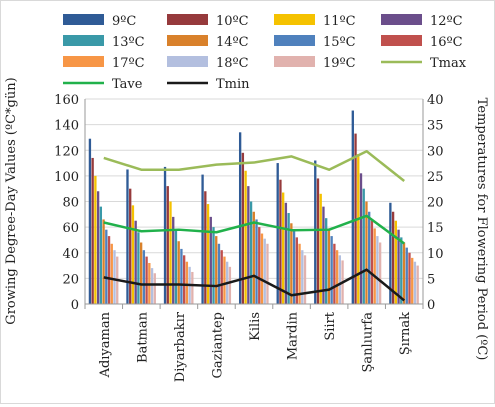 This screenshot has height=407, width=495. What do you see at coordinates (431, 305) in the screenshot?
I see `y2-tick-label: 0` at bounding box center [431, 305].